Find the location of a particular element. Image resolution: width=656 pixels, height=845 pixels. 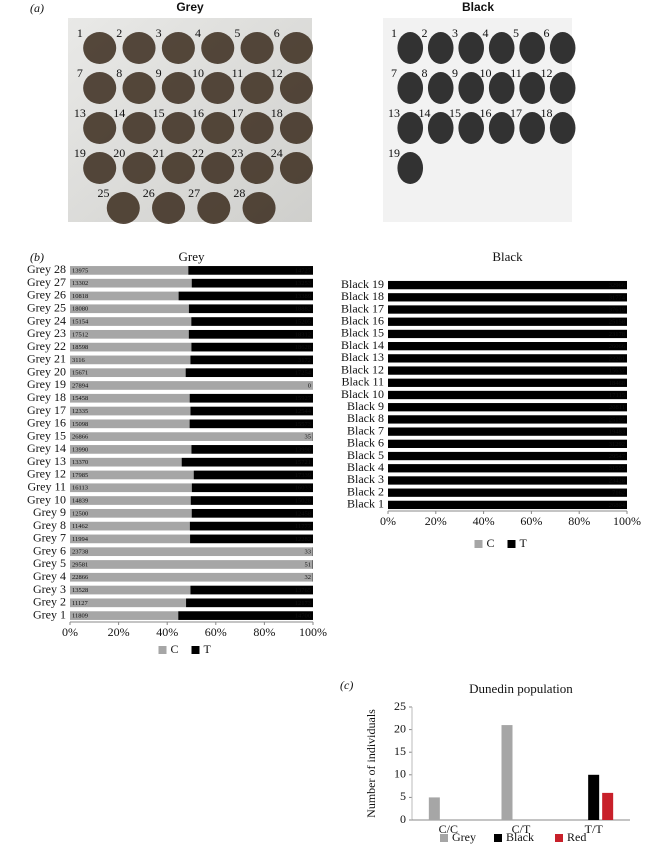

data-label: 12335 is located at coordinates (80, 411).